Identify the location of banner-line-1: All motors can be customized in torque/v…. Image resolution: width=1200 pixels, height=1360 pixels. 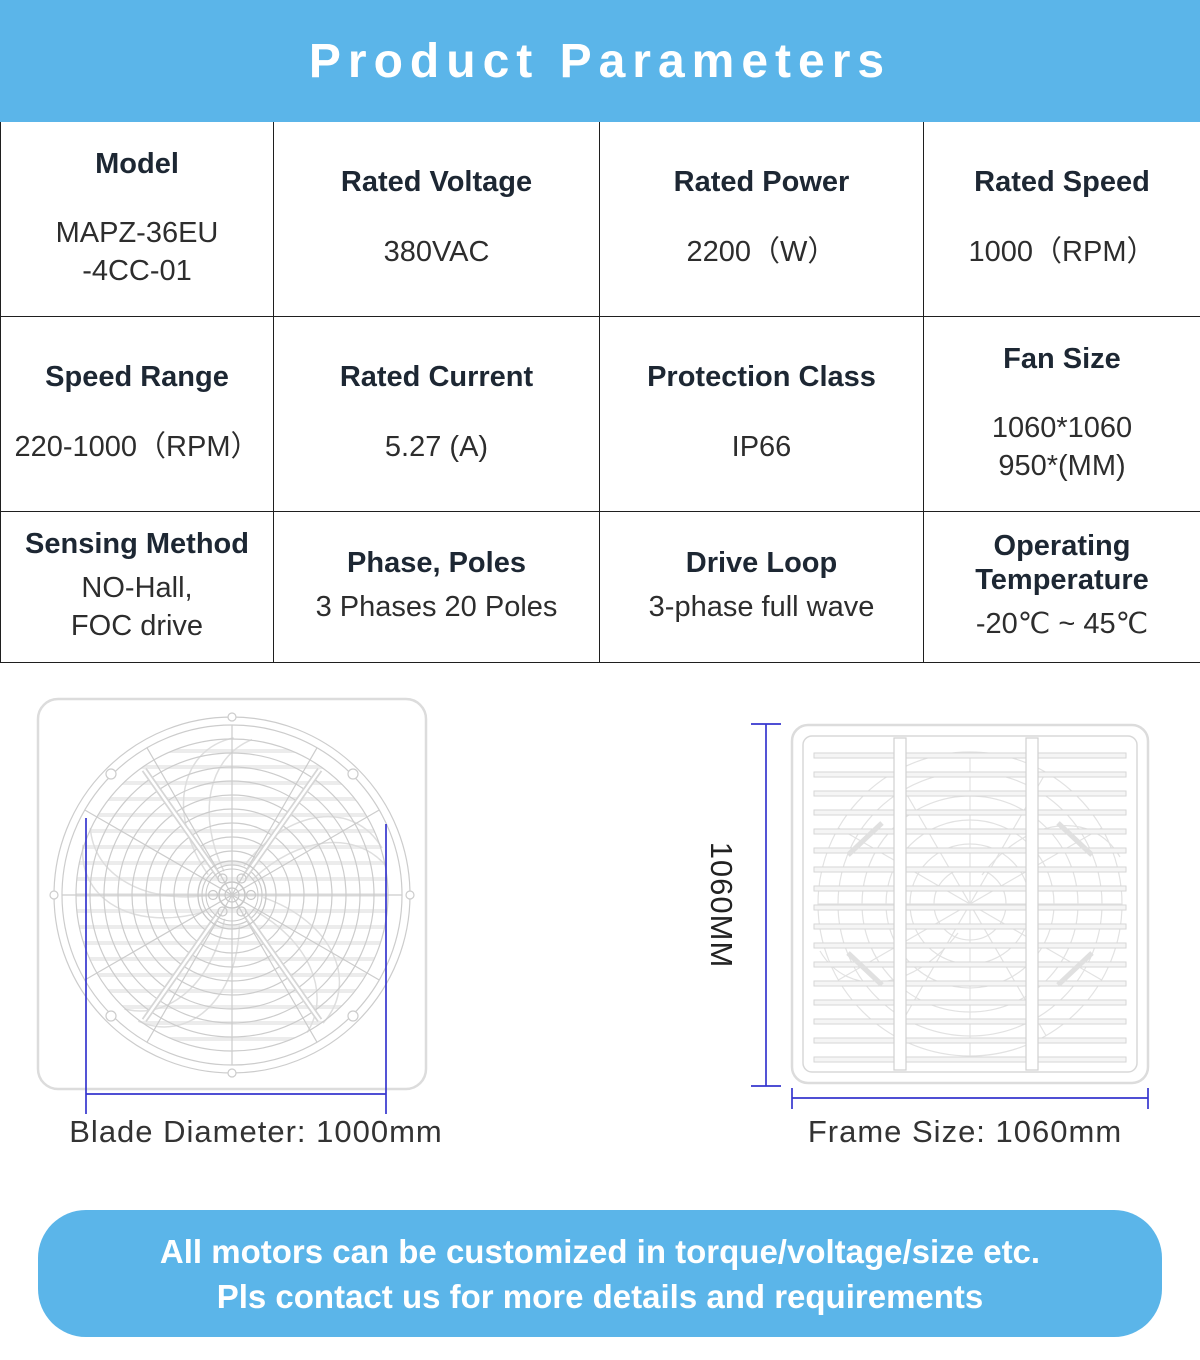
(600, 1251).